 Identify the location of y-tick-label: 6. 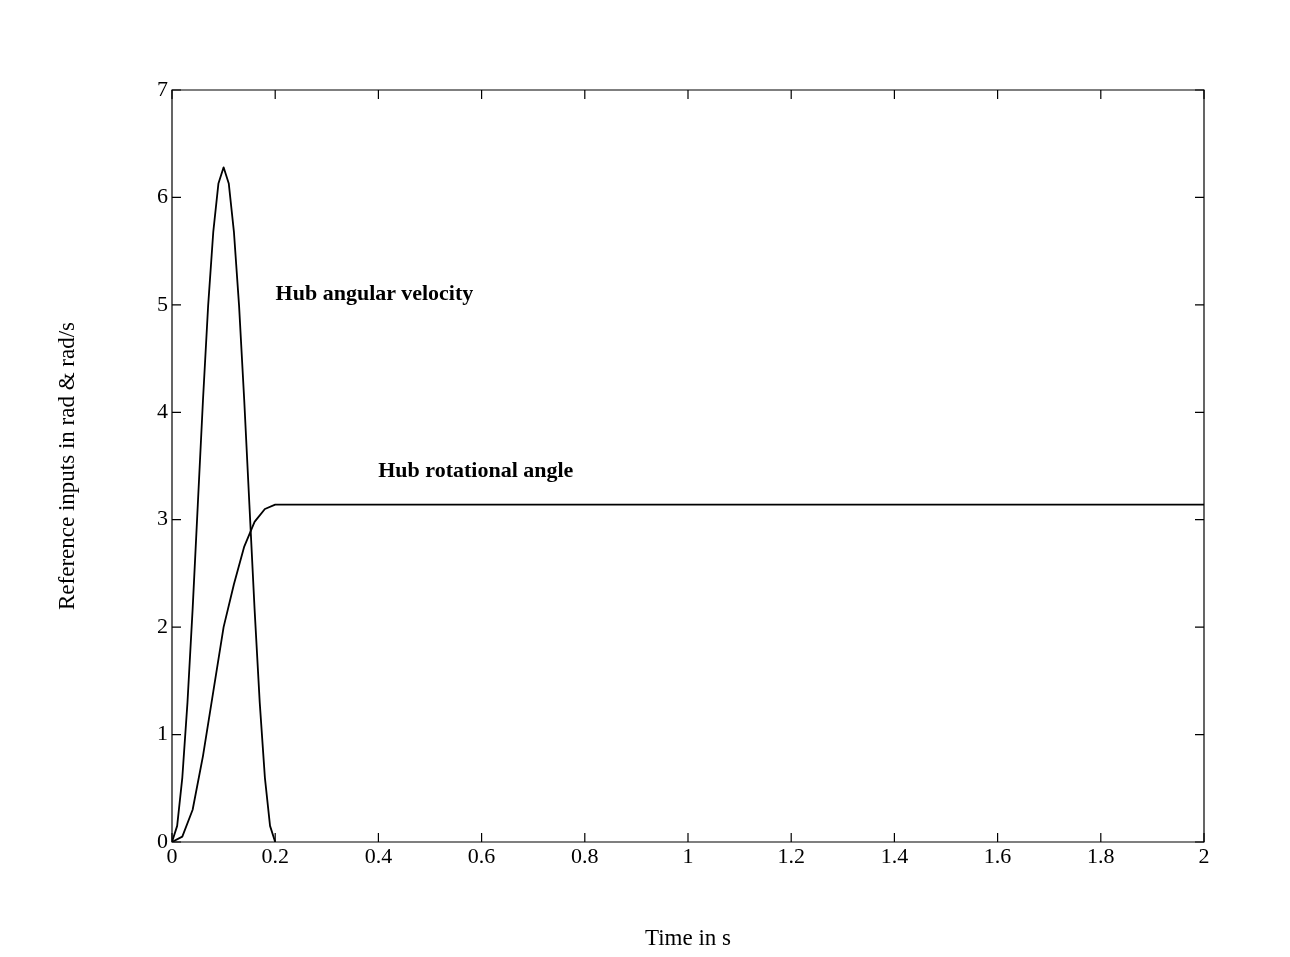
(162, 196).